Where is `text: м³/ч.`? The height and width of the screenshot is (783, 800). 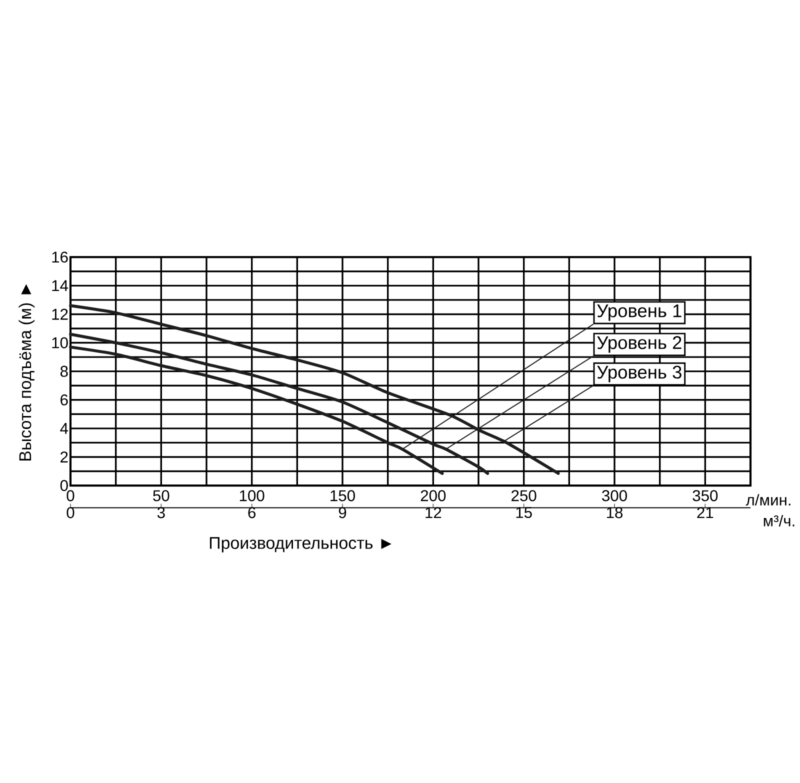
text: м³/ч. is located at coordinates (779, 520).